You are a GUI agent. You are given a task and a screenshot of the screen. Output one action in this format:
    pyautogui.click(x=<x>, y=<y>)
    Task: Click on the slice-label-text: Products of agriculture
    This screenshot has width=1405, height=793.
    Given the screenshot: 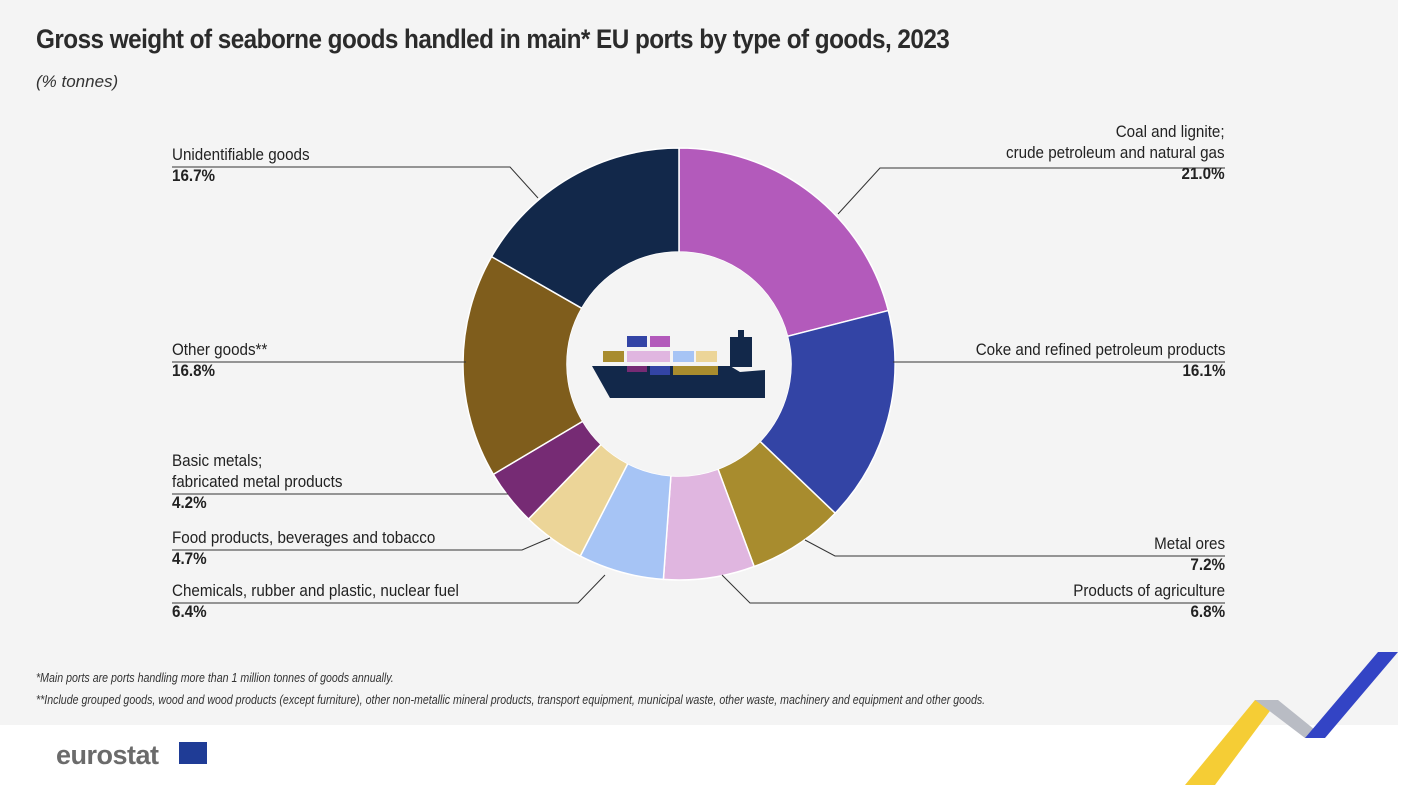 What is the action you would take?
    pyautogui.click(x=1149, y=591)
    